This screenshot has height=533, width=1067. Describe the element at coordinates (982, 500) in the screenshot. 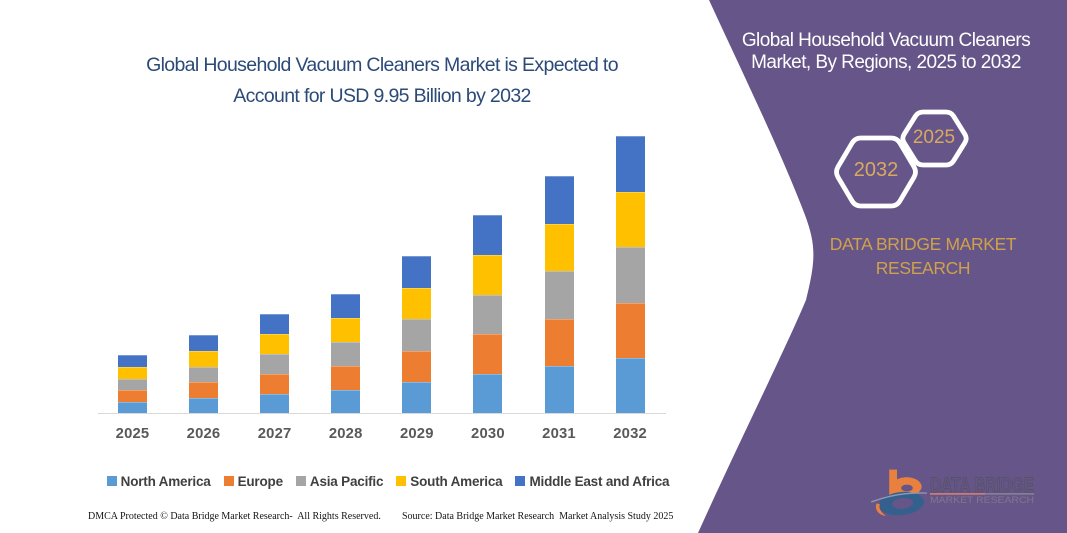

I see `svg-text: MARKET RESEARCH` at that location.